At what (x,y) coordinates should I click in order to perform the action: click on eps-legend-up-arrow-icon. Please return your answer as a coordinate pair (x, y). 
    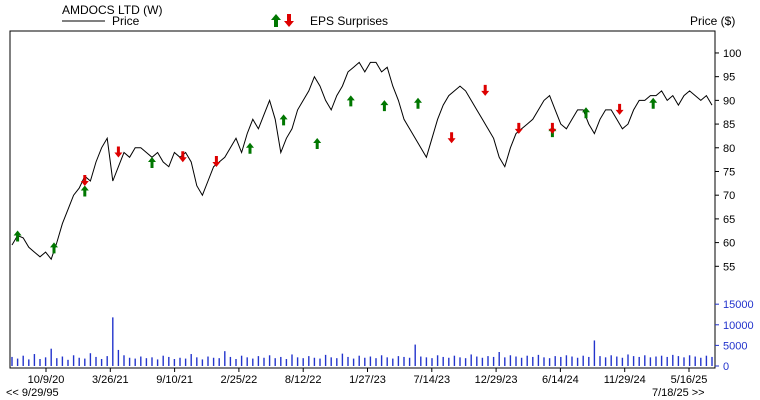
    Looking at the image, I should click on (276, 20).